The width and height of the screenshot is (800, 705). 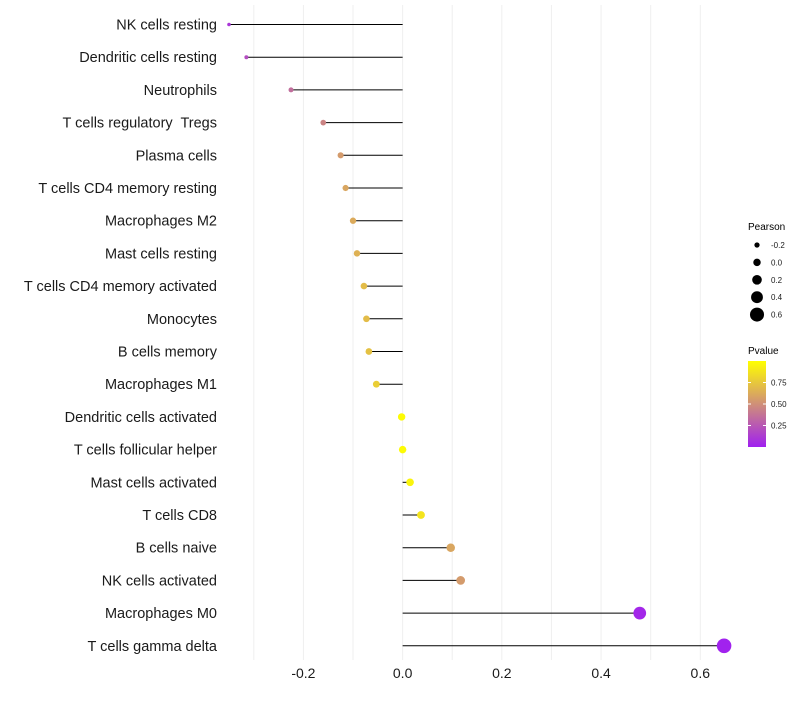 I want to click on pvalue-colorbar, so click(x=757, y=404).